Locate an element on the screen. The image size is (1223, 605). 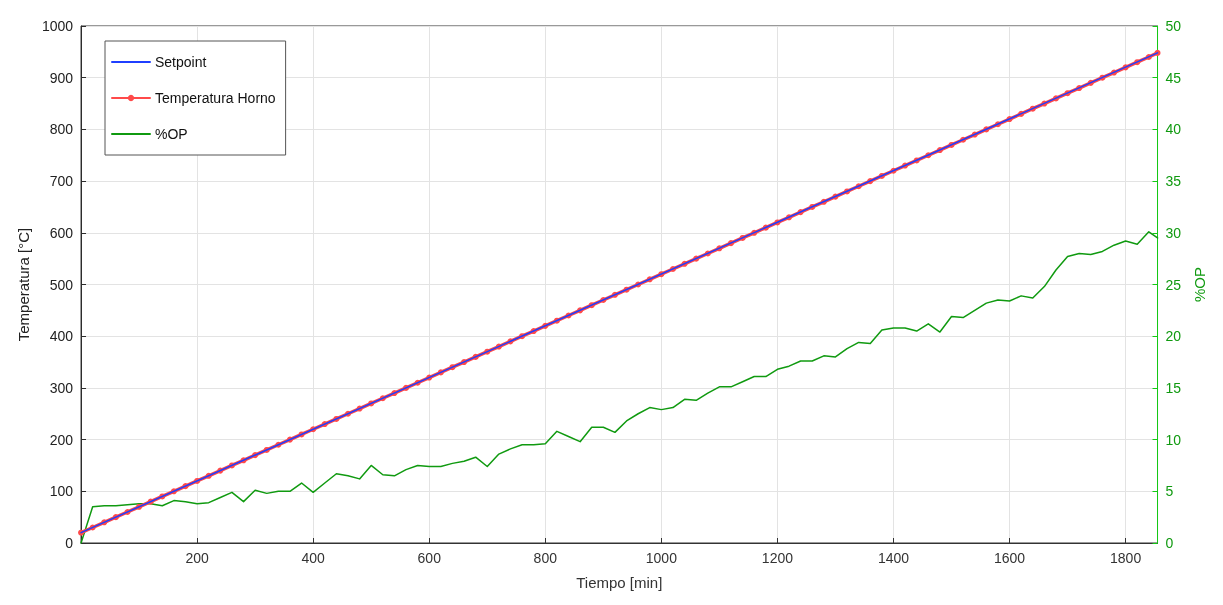
x-tick-label: 1200 is located at coordinates (777, 558).